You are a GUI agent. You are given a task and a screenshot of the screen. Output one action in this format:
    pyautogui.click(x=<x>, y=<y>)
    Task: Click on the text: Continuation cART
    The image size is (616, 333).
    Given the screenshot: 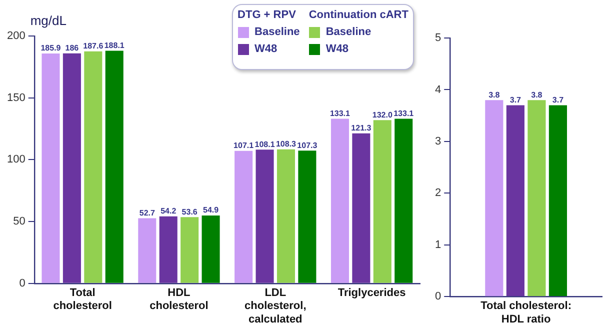 What is the action you would take?
    pyautogui.click(x=358, y=15)
    